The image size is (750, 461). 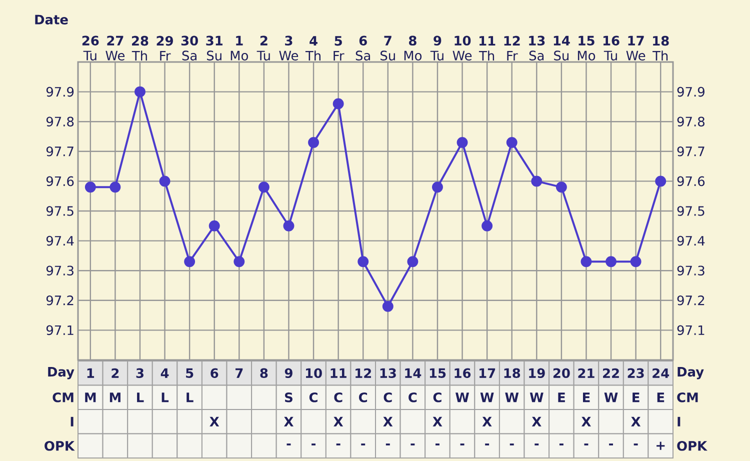 I want to click on y-tick-label: OPK, so click(x=59, y=445).